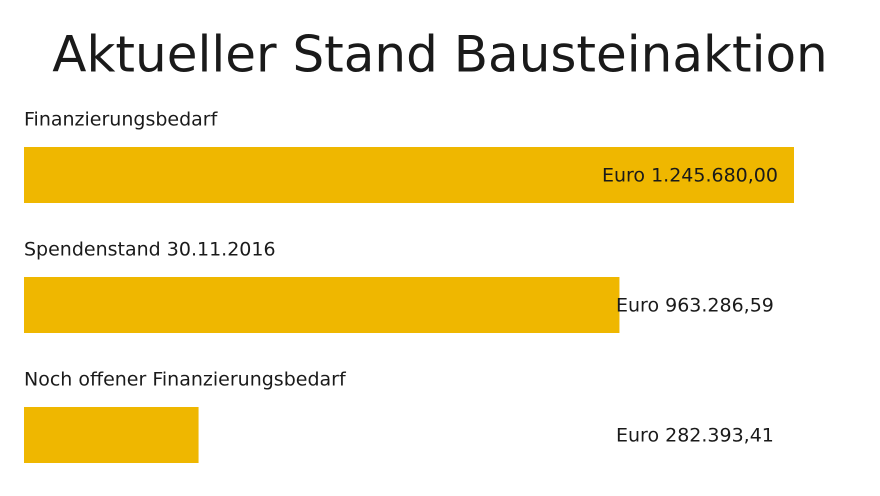  I want to click on category-label: Finanzierungsbedarf, so click(121, 120).